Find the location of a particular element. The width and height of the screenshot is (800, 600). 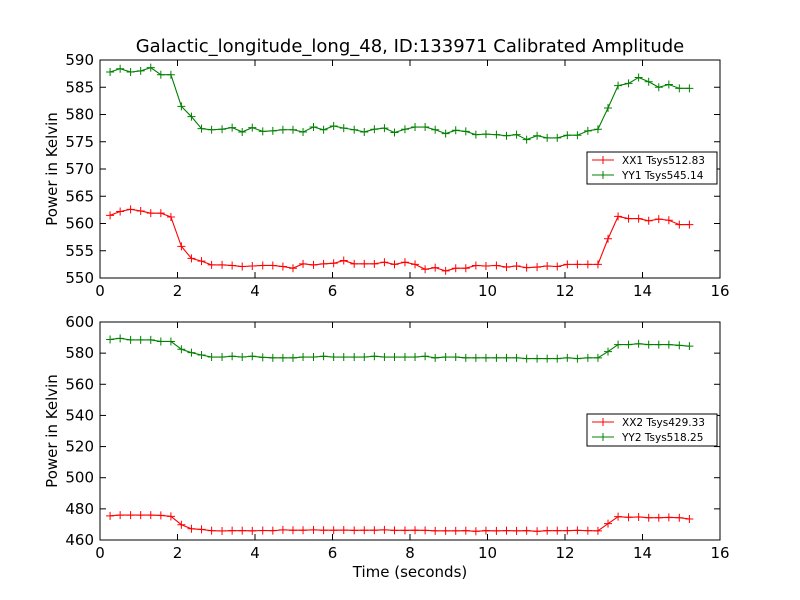

y-tick-label: 560 is located at coordinates (79, 224).